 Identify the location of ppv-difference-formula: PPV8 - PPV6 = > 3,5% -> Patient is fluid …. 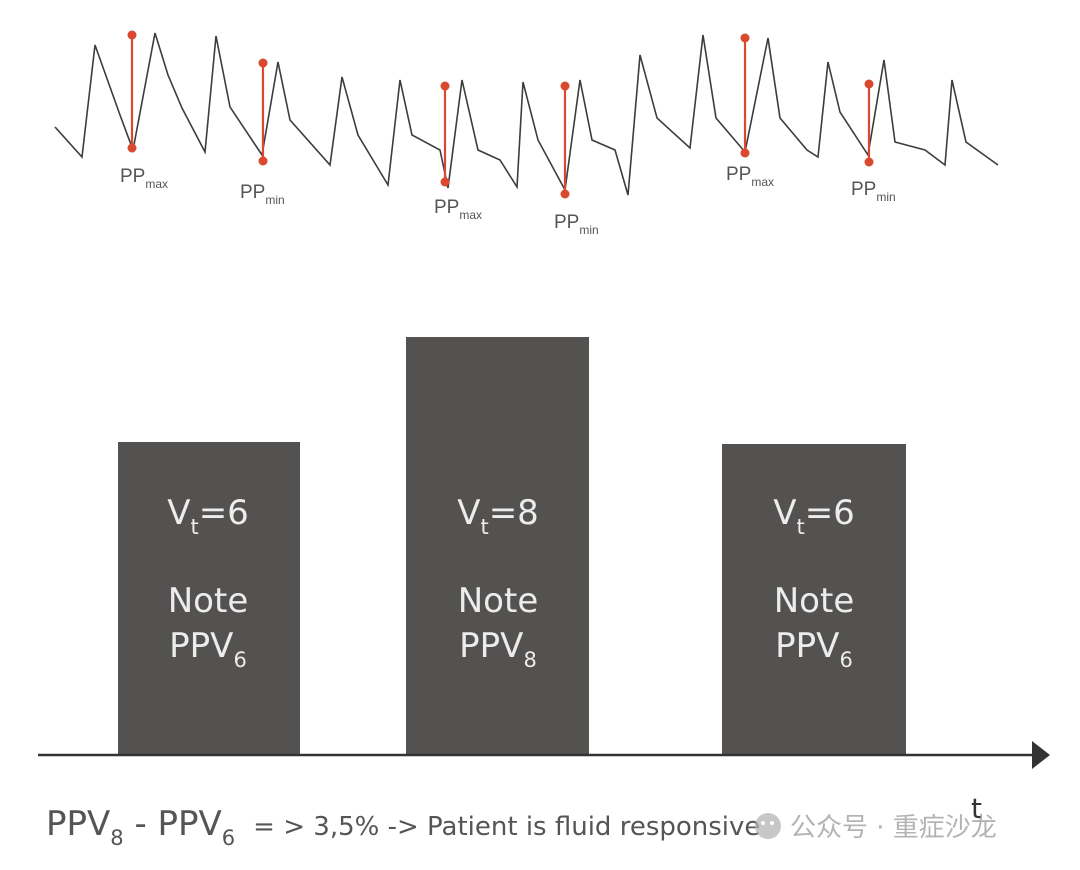
(403, 827).